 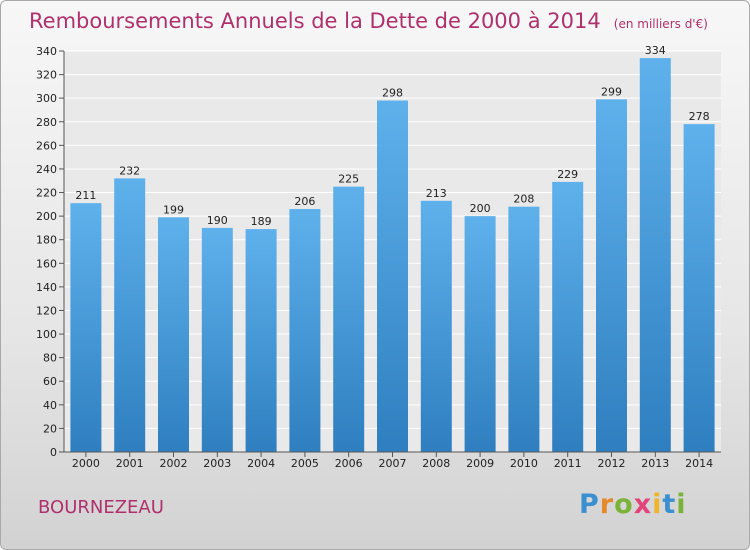 I want to click on value-label: 278, so click(x=699, y=116).